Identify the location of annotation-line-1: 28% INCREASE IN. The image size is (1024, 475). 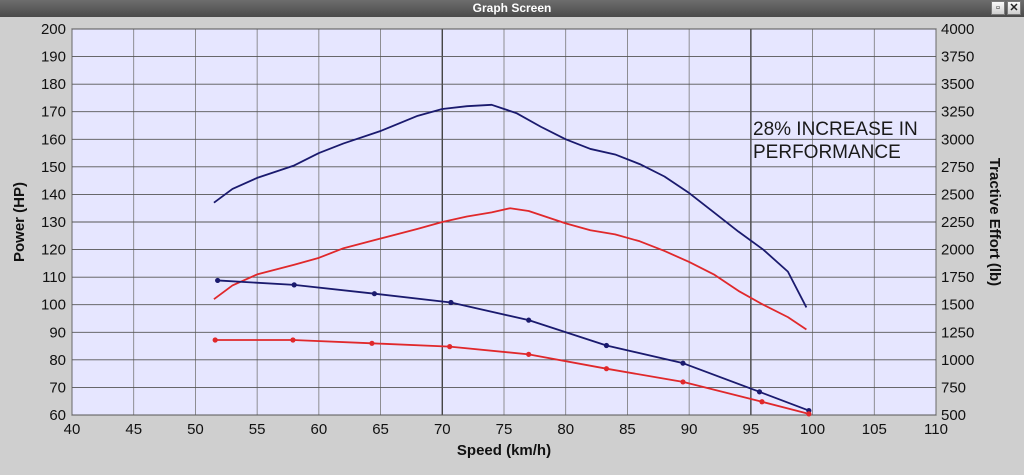
(835, 129).